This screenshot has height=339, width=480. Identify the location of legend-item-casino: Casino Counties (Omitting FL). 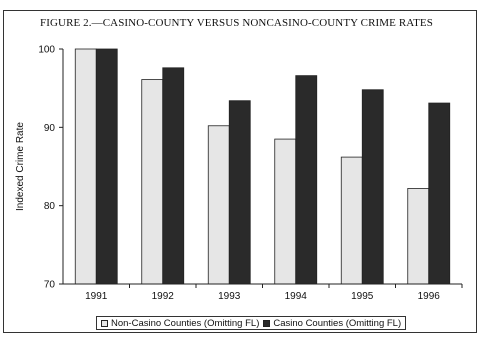
(332, 323).